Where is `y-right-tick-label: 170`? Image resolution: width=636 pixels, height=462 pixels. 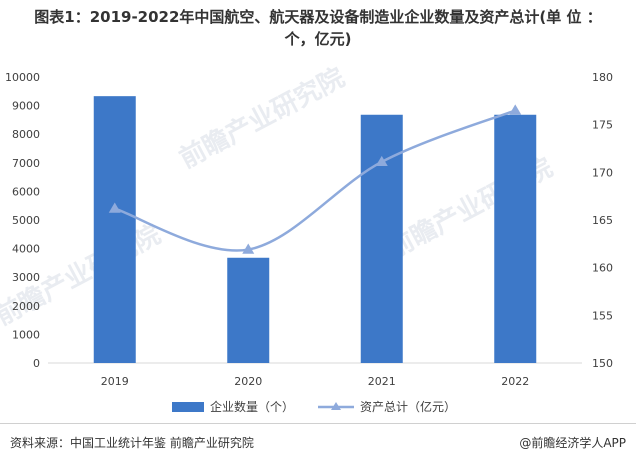 y-right-tick-label: 170 is located at coordinates (602, 172).